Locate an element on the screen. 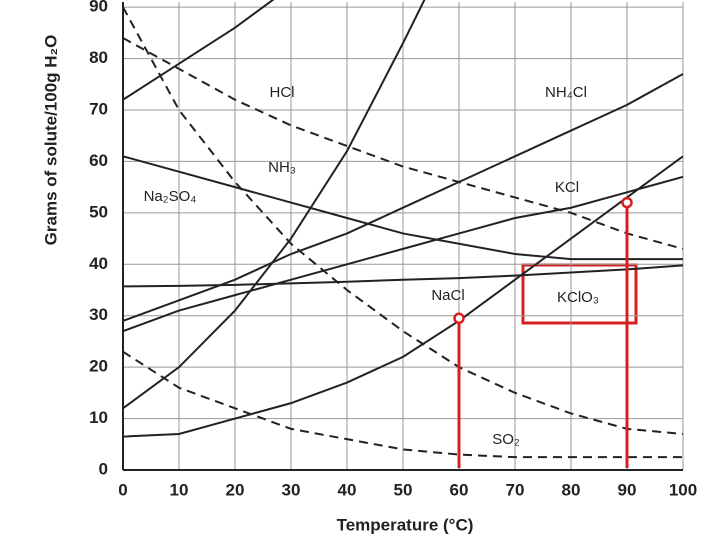 The width and height of the screenshot is (722, 541). series-label: NH₄Cl is located at coordinates (566, 92).